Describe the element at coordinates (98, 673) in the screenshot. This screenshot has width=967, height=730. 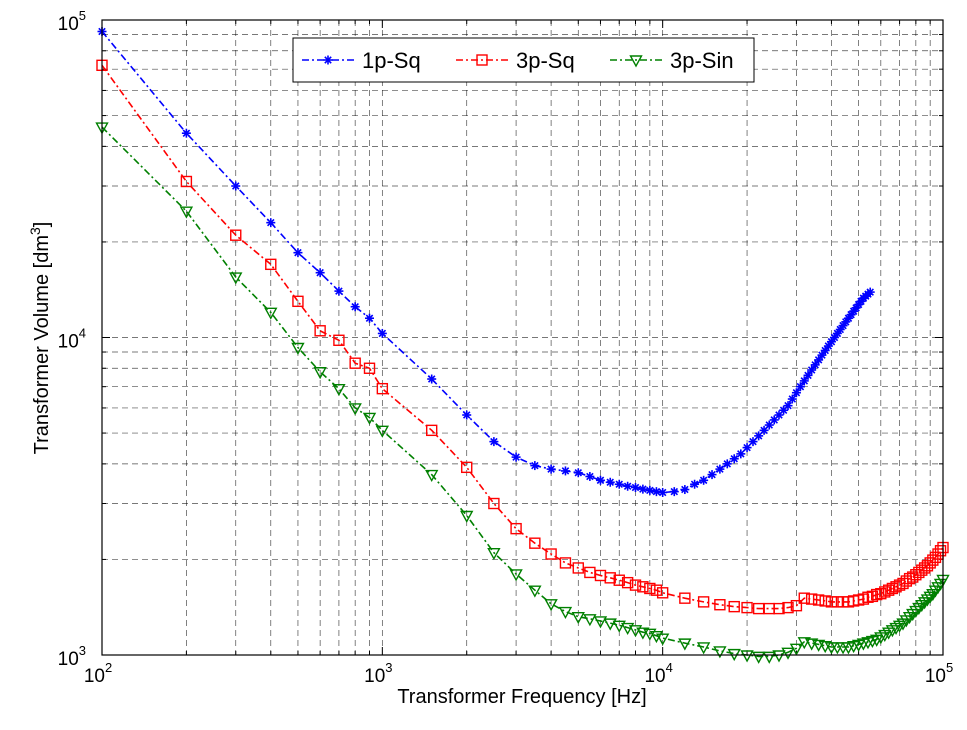
I see `x-tick-label: 10²` at that location.